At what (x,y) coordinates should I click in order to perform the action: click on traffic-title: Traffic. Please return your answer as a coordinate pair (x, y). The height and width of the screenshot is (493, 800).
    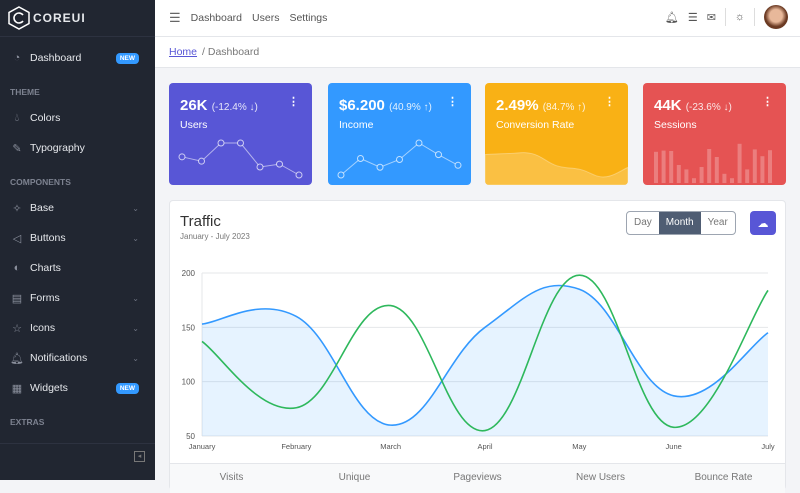
    Looking at the image, I should click on (200, 221).